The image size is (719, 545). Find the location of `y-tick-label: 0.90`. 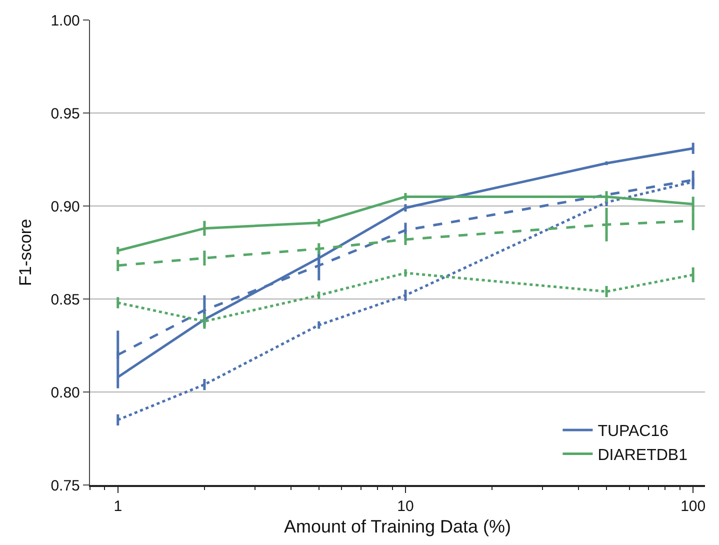

y-tick-label: 0.90 is located at coordinates (65, 207).